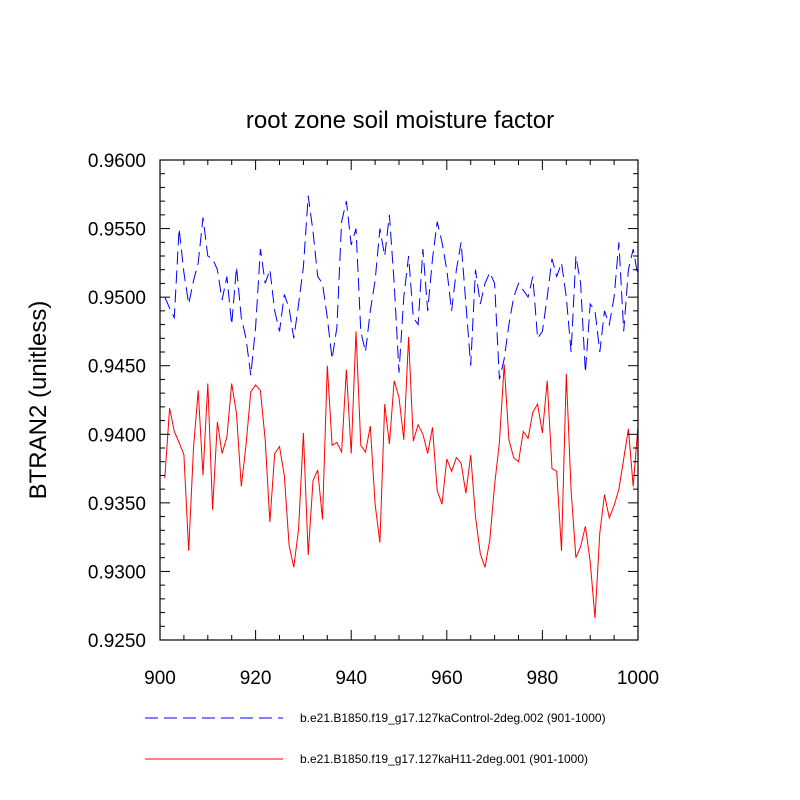 Image resolution: width=800 pixels, height=800 pixels. What do you see at coordinates (117, 161) in the screenshot?
I see `y-tick-label: 0.9600` at bounding box center [117, 161].